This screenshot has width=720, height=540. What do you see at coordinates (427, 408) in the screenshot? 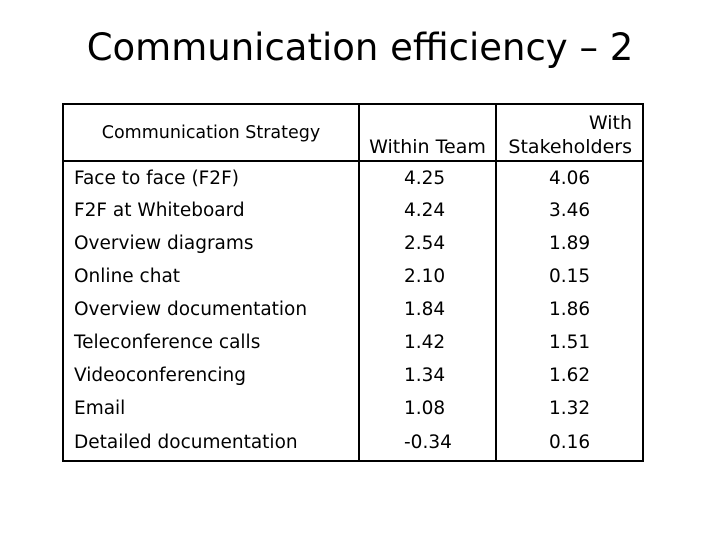
I see `within-team-value: 1.08` at bounding box center [427, 408].